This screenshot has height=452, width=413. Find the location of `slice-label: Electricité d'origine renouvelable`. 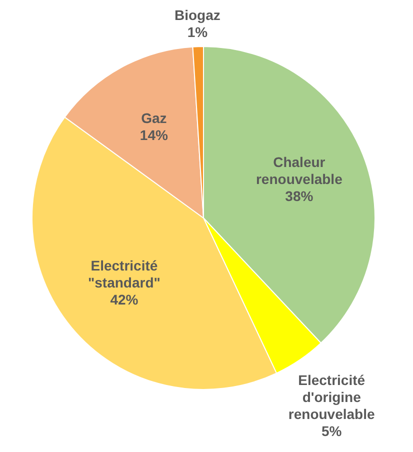

slice-label: Electricité d'origine renouvelable is located at coordinates (331, 397).